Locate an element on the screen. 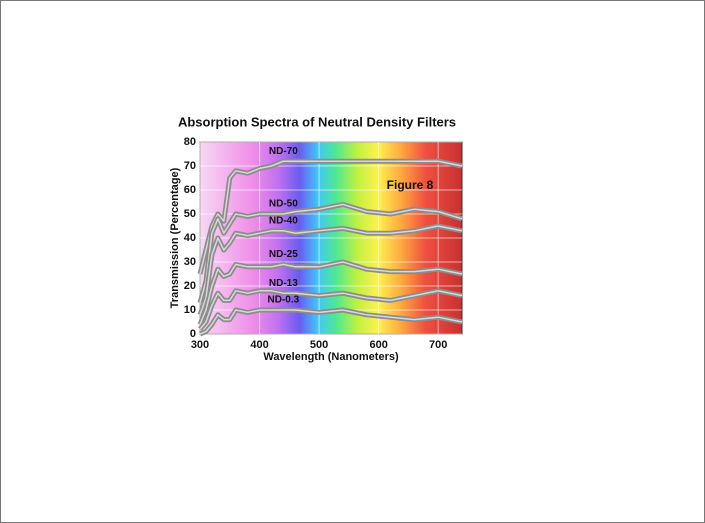 Image resolution: width=705 pixels, height=523 pixels. series-label: ND-25 is located at coordinates (283, 254).